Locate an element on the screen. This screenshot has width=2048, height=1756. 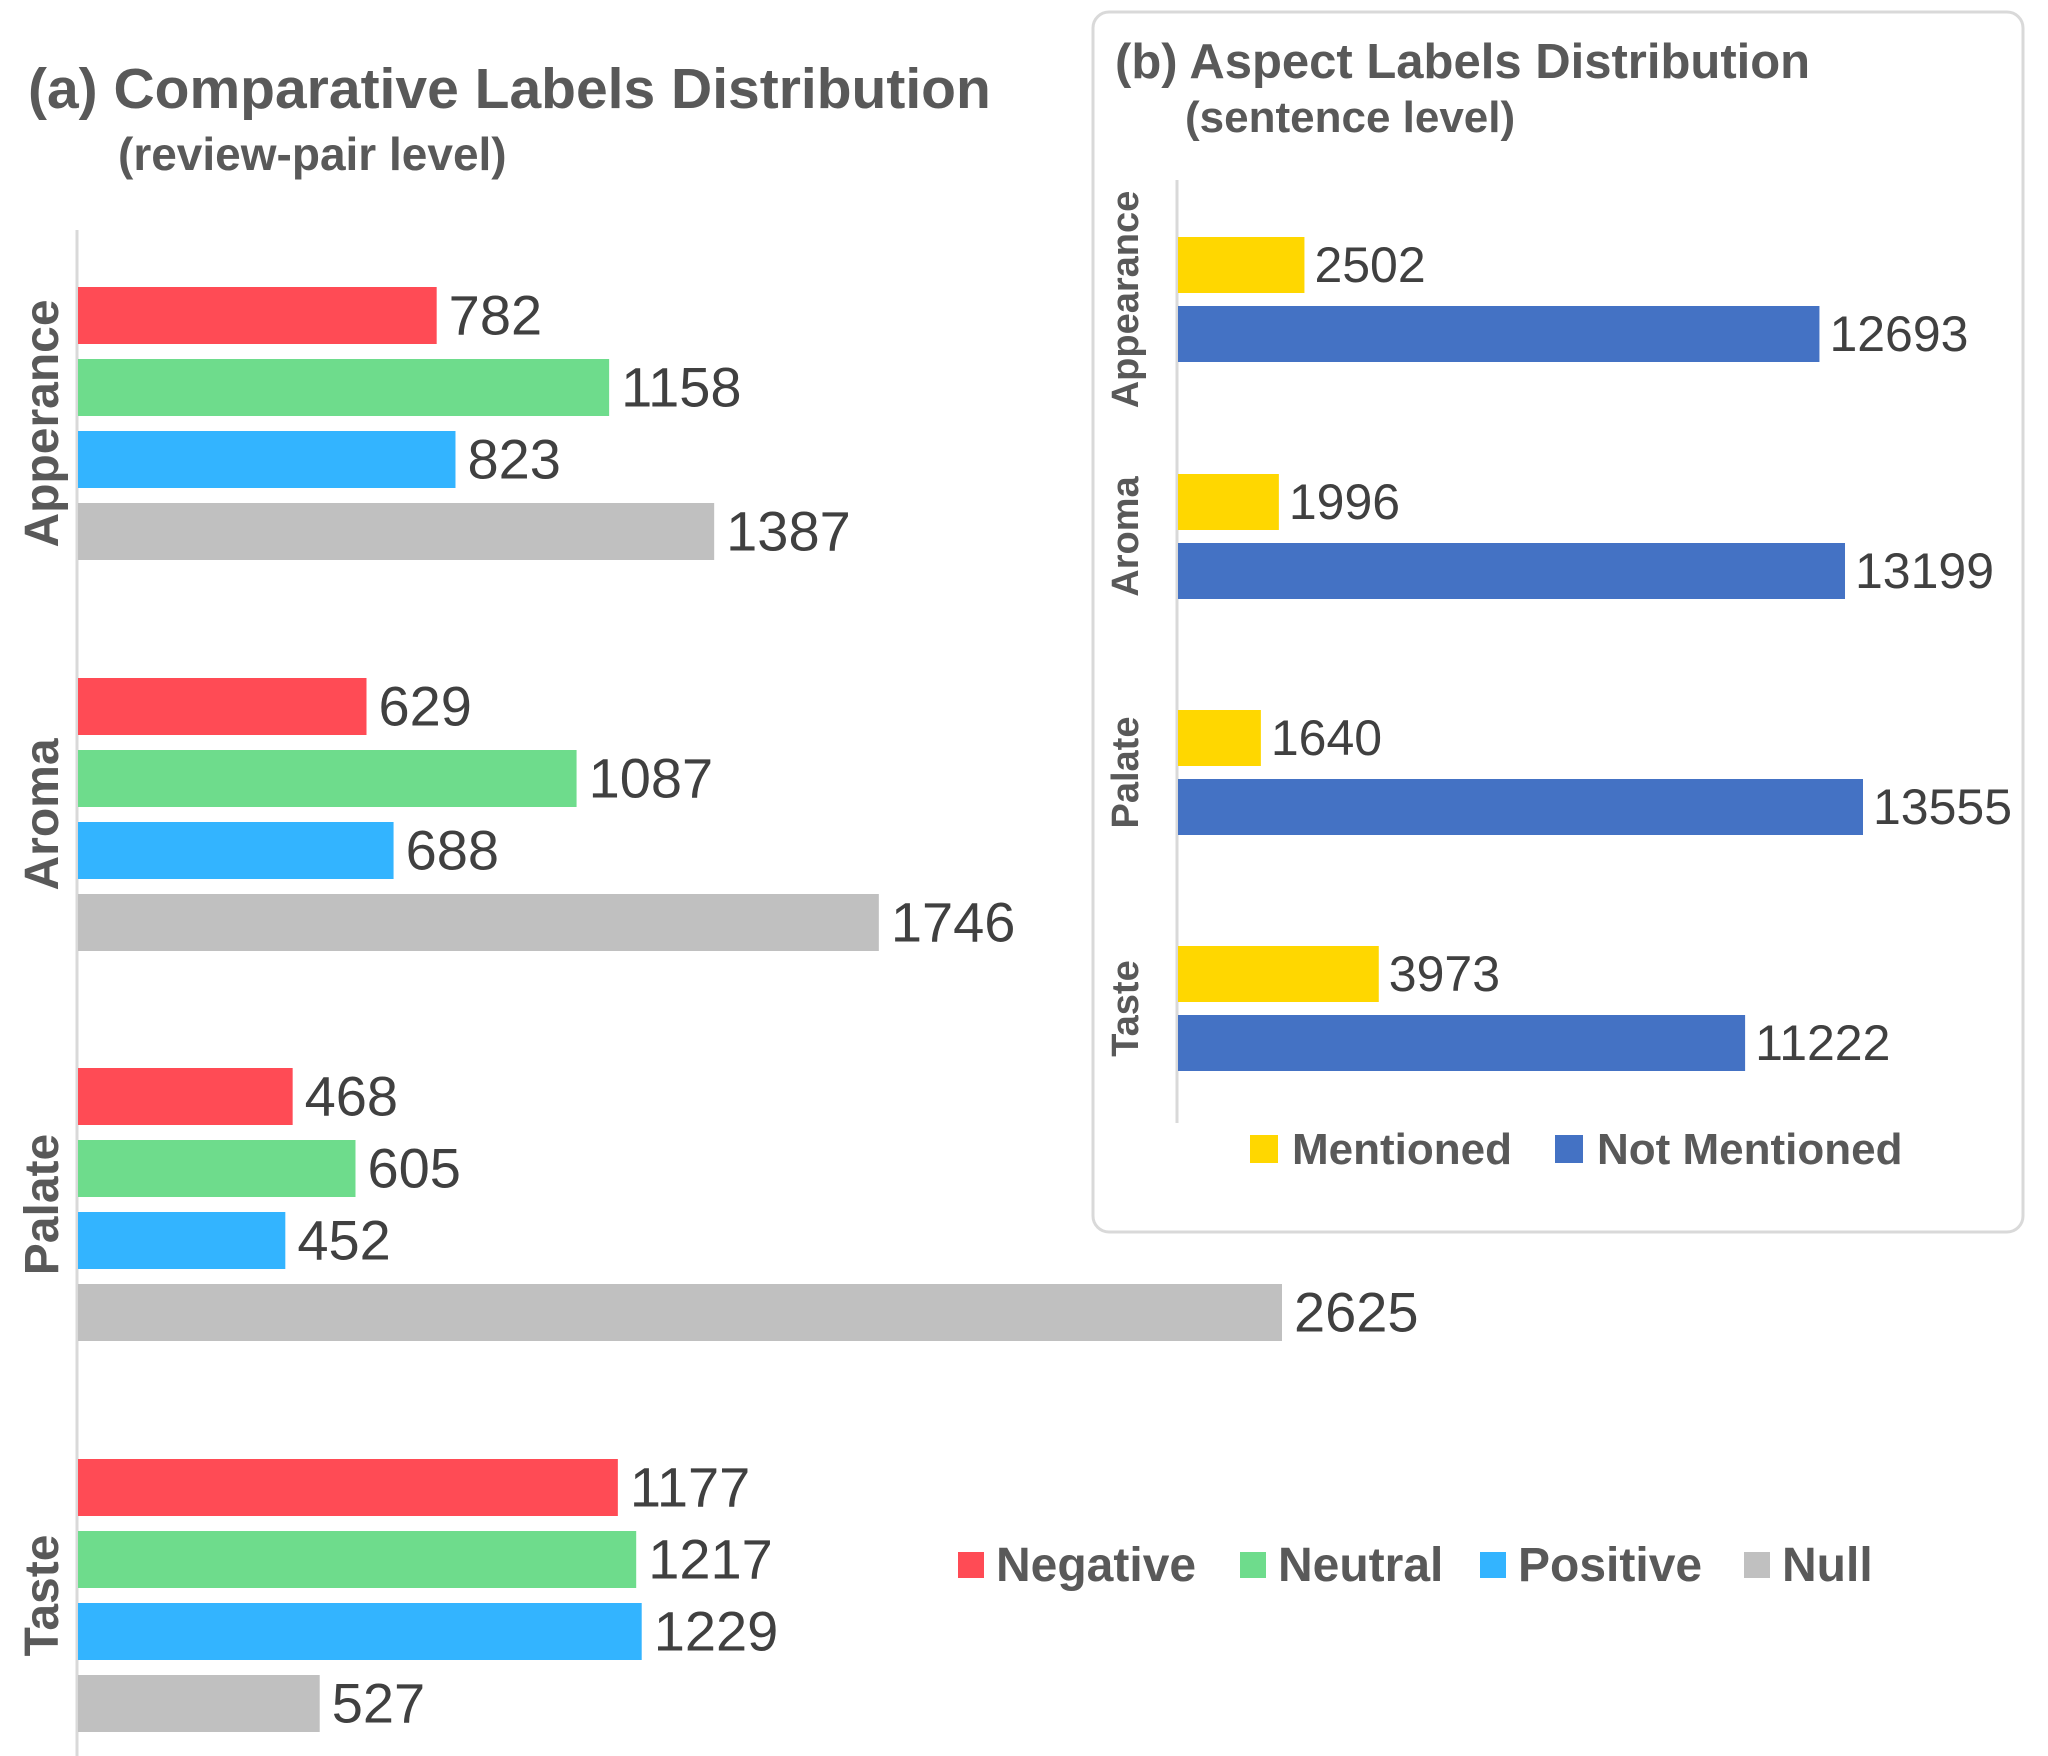
legend-label-positive: Positive is located at coordinates (1610, 1565).